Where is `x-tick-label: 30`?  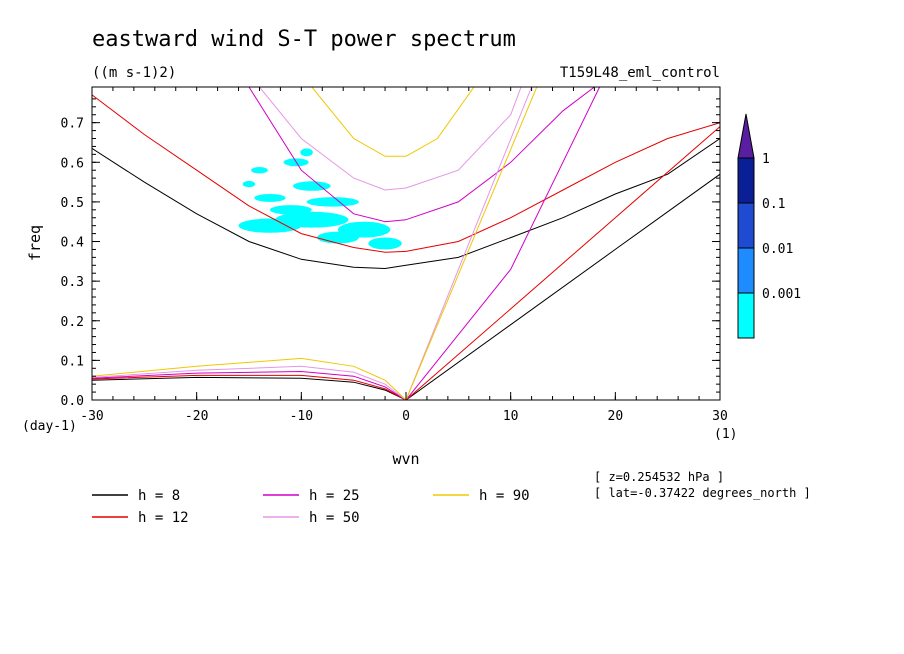 x-tick-label: 30 is located at coordinates (720, 416).